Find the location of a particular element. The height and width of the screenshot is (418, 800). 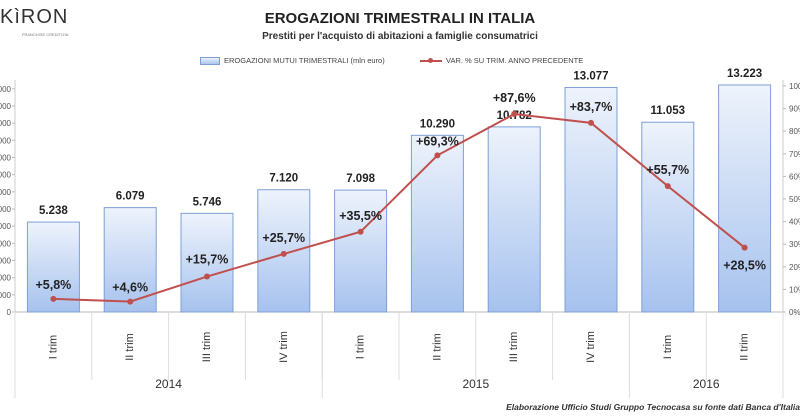

legend-line-label: VAR. % SU TRIM. ANNO PRECEDENTE is located at coordinates (515, 60).